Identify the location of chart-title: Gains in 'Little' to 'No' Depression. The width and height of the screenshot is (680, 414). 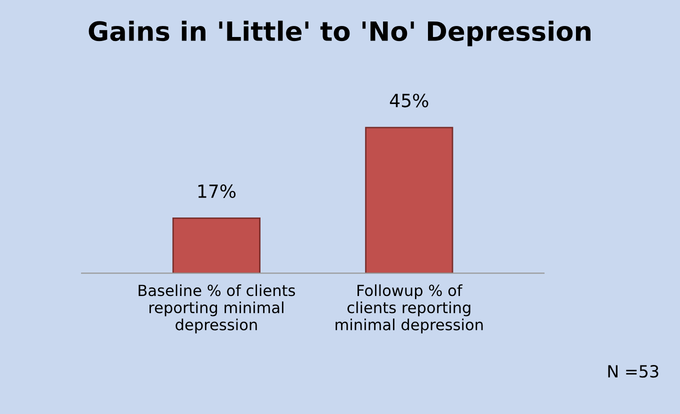
(339, 33).